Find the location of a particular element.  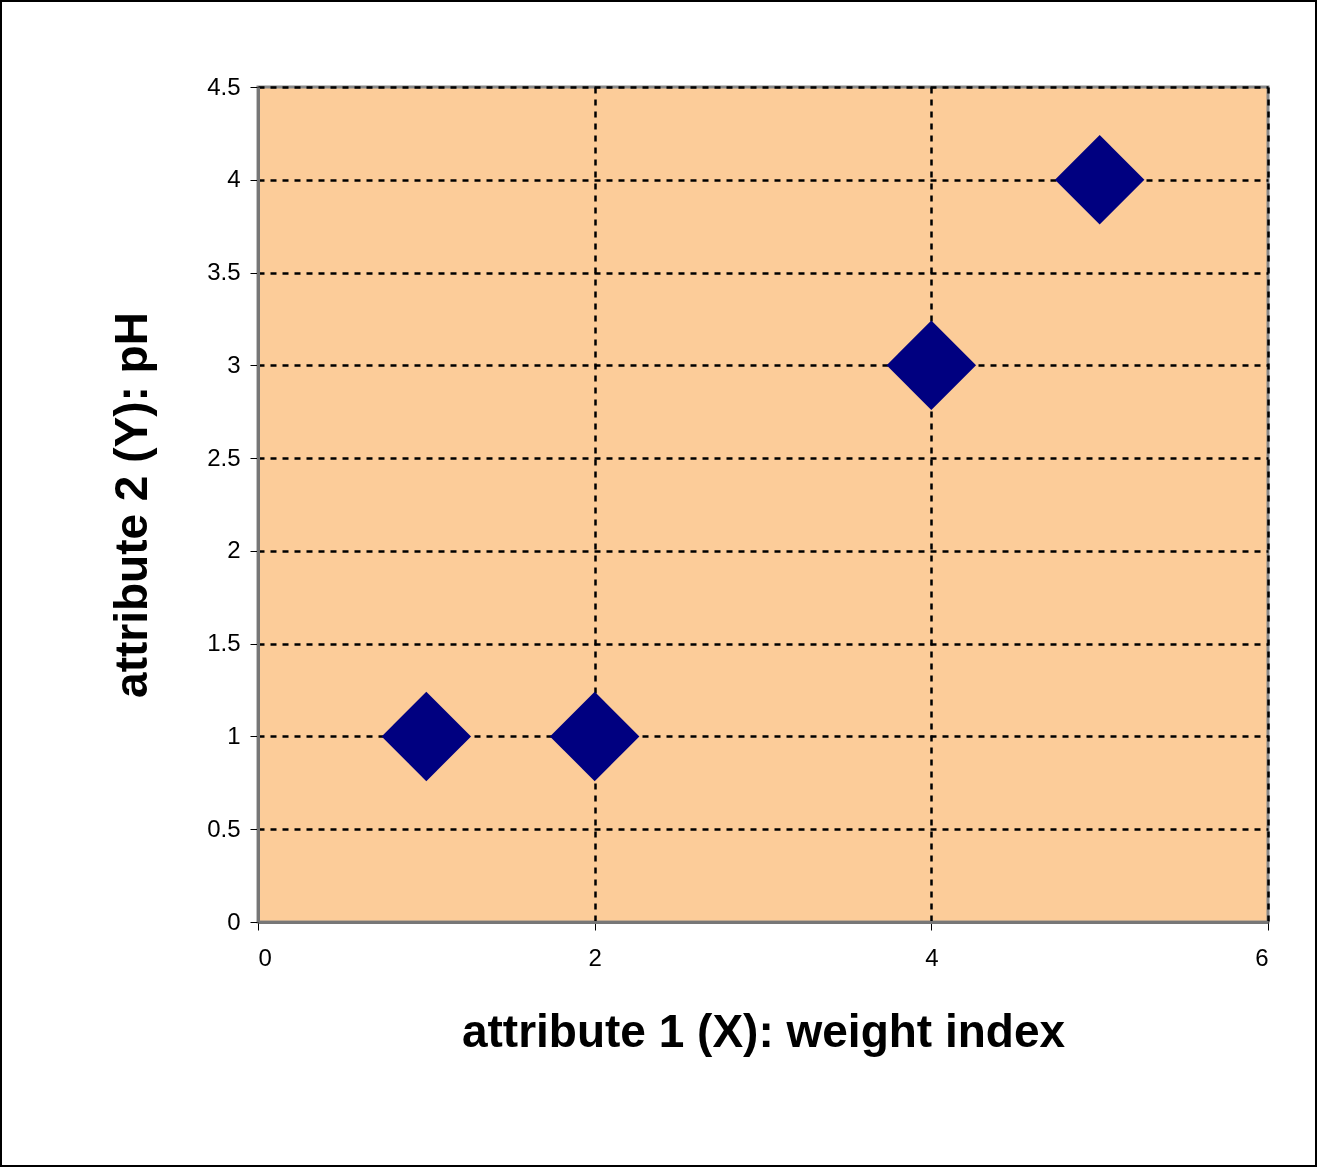

y-axis-title: attribute 2 (Y): pH is located at coordinates (131, 505).